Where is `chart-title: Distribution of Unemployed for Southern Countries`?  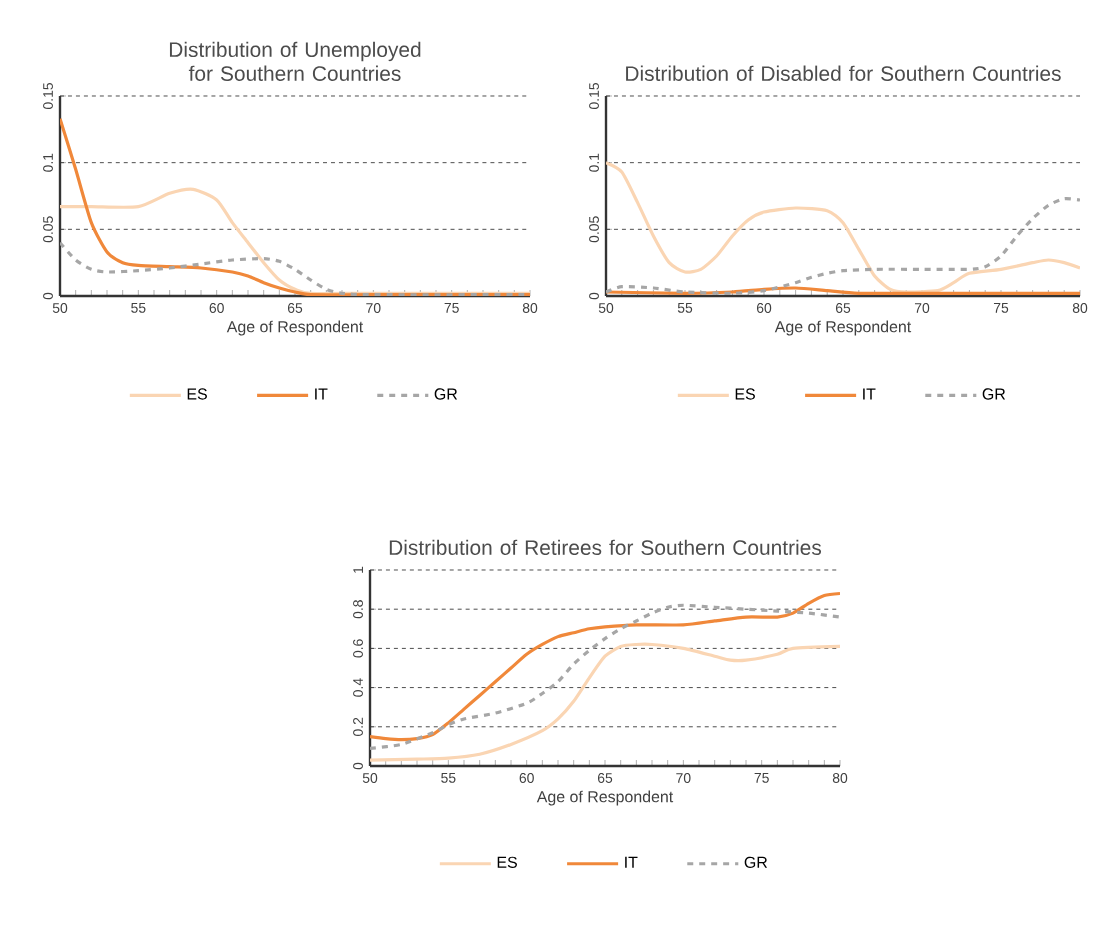
chart-title: Distribution of Unemployed for Southern Countries is located at coordinates (295, 61).